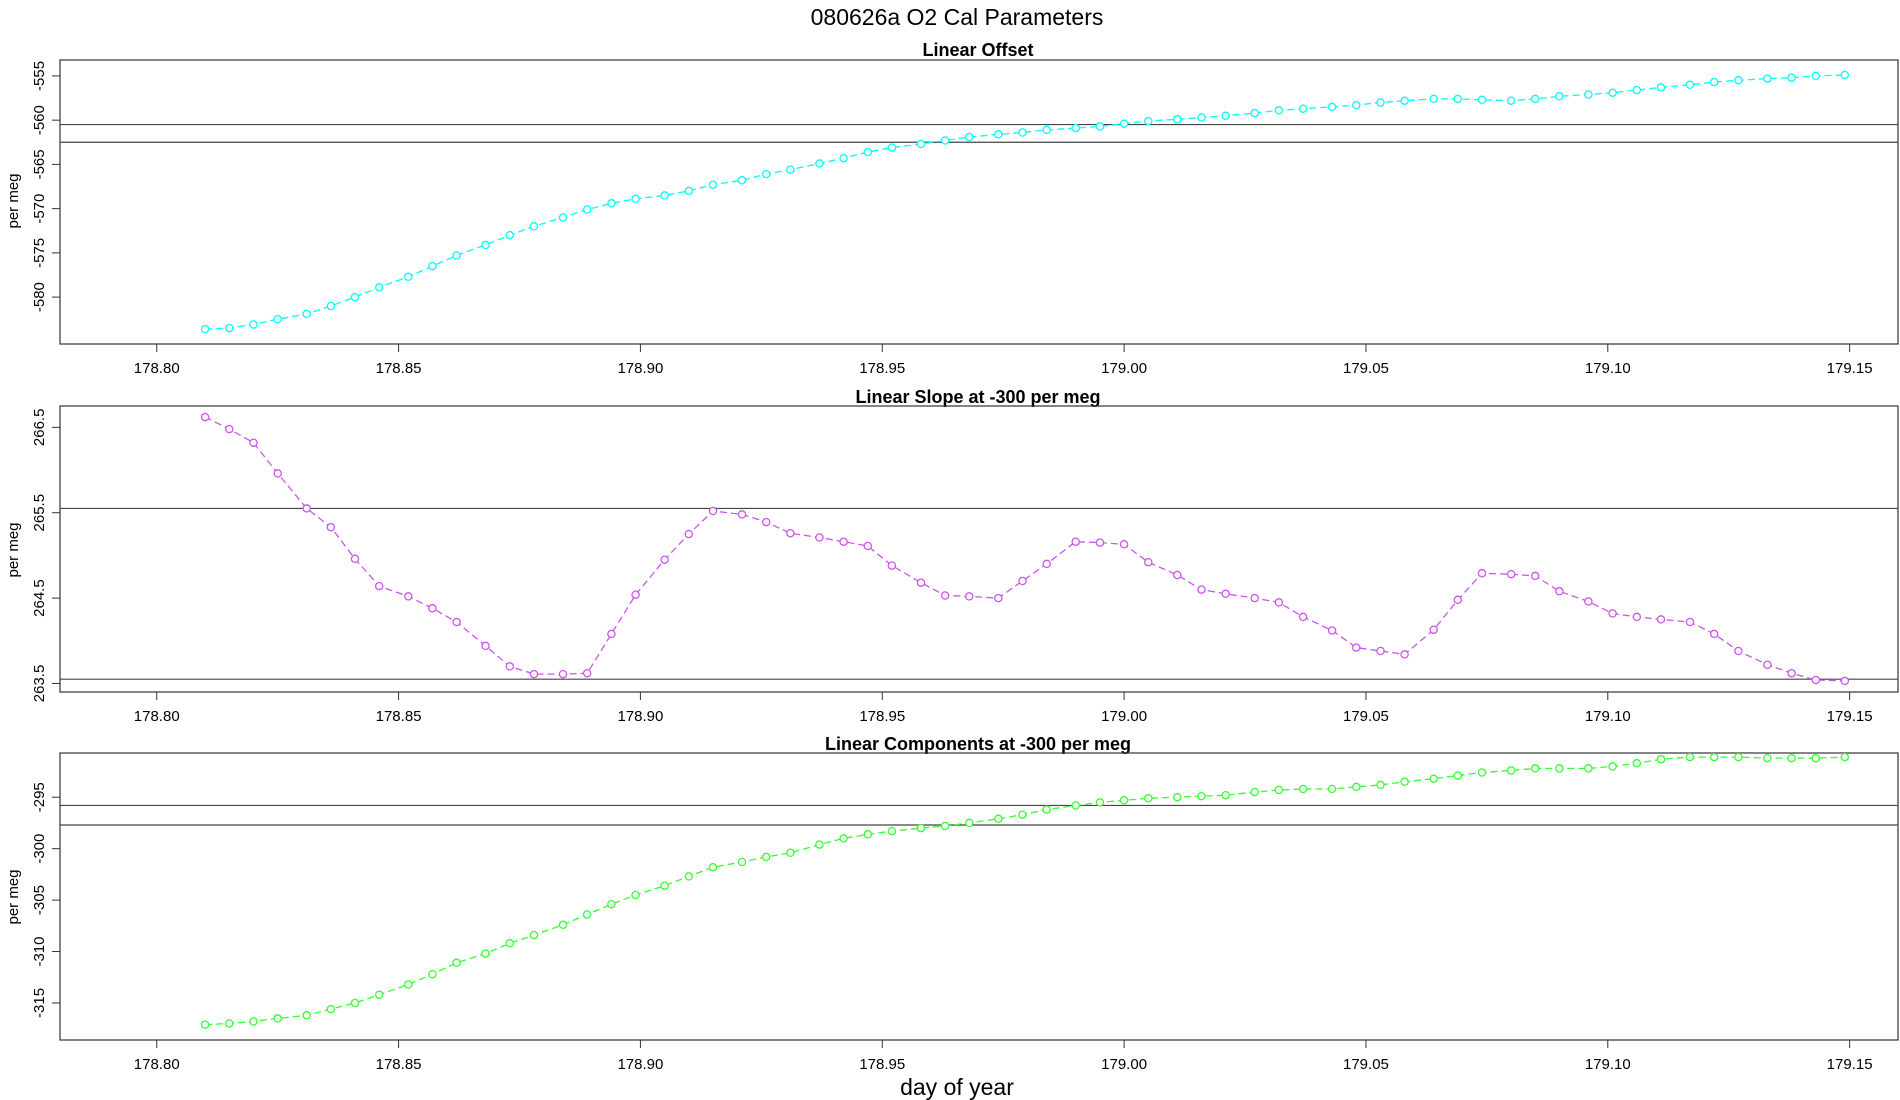  What do you see at coordinates (39, 797) in the screenshot?
I see `y-tick-label: -295` at bounding box center [39, 797].